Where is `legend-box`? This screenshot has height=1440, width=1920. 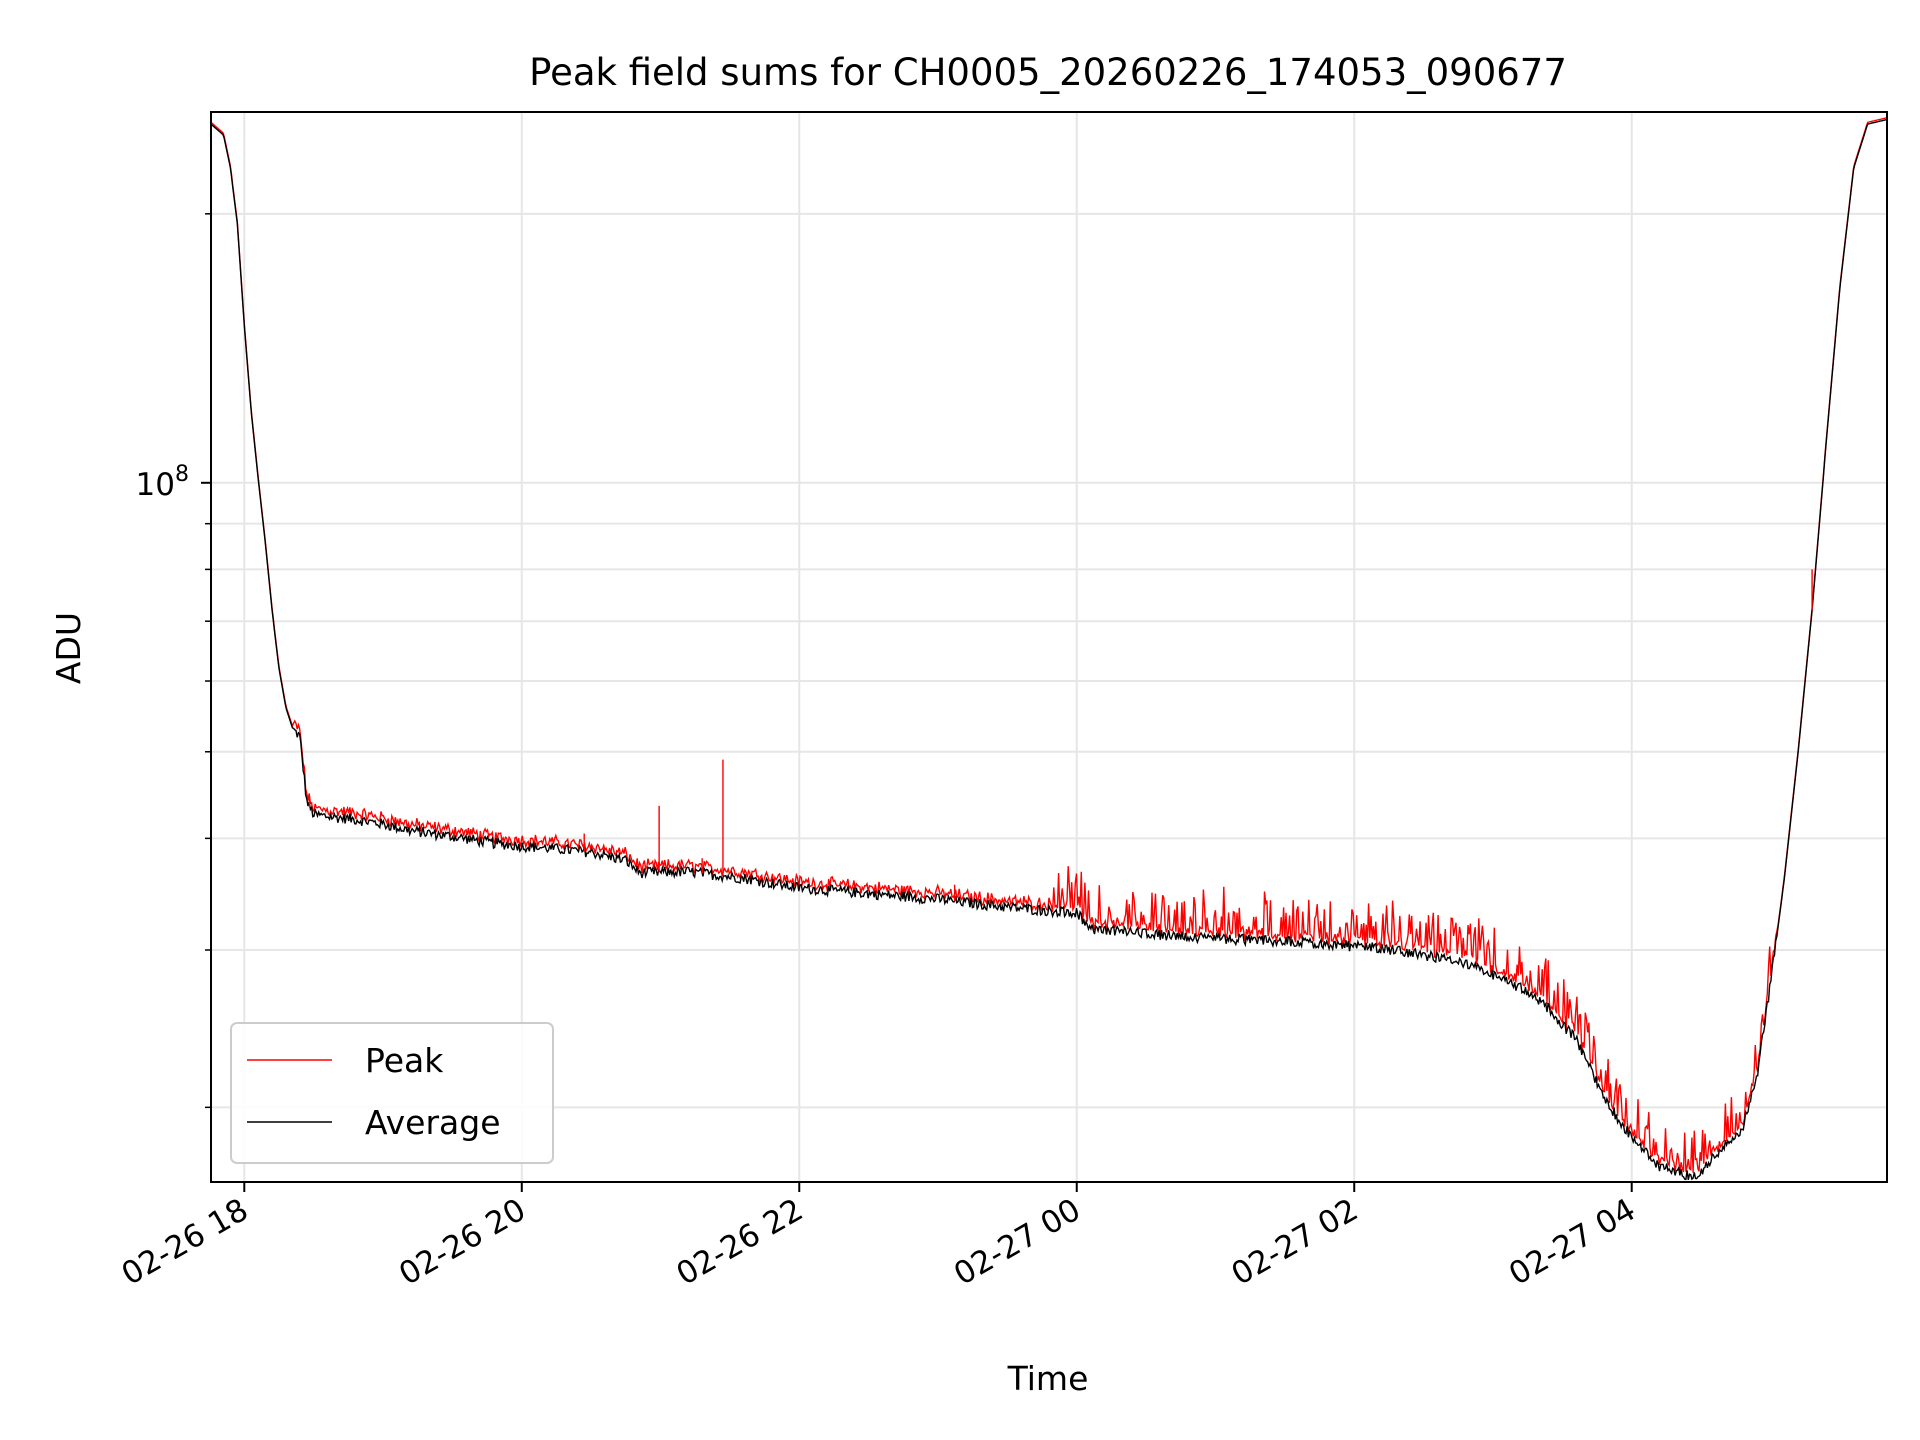 legend-box is located at coordinates (392, 1093).